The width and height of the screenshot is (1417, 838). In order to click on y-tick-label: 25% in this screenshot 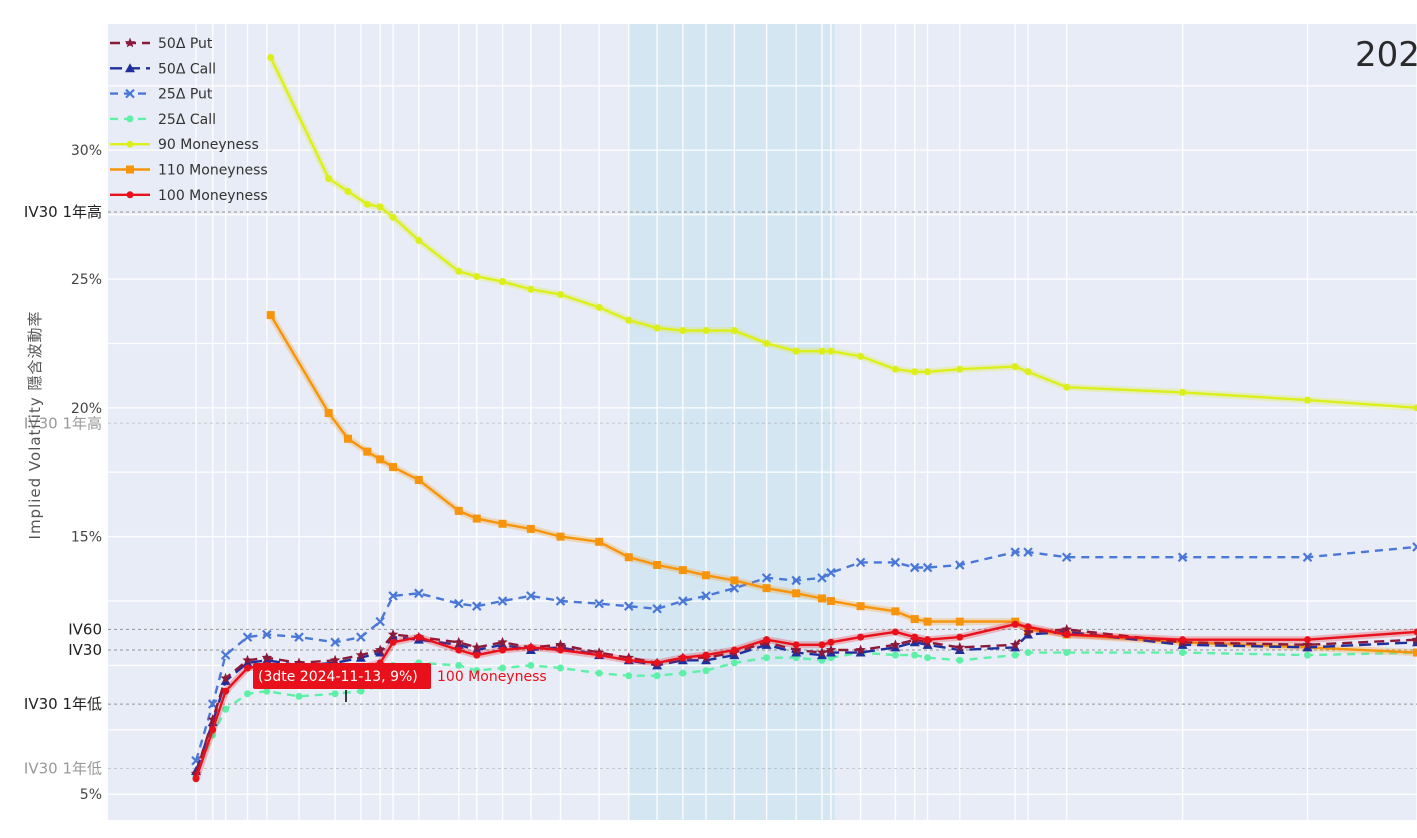, I will do `click(86, 280)`.